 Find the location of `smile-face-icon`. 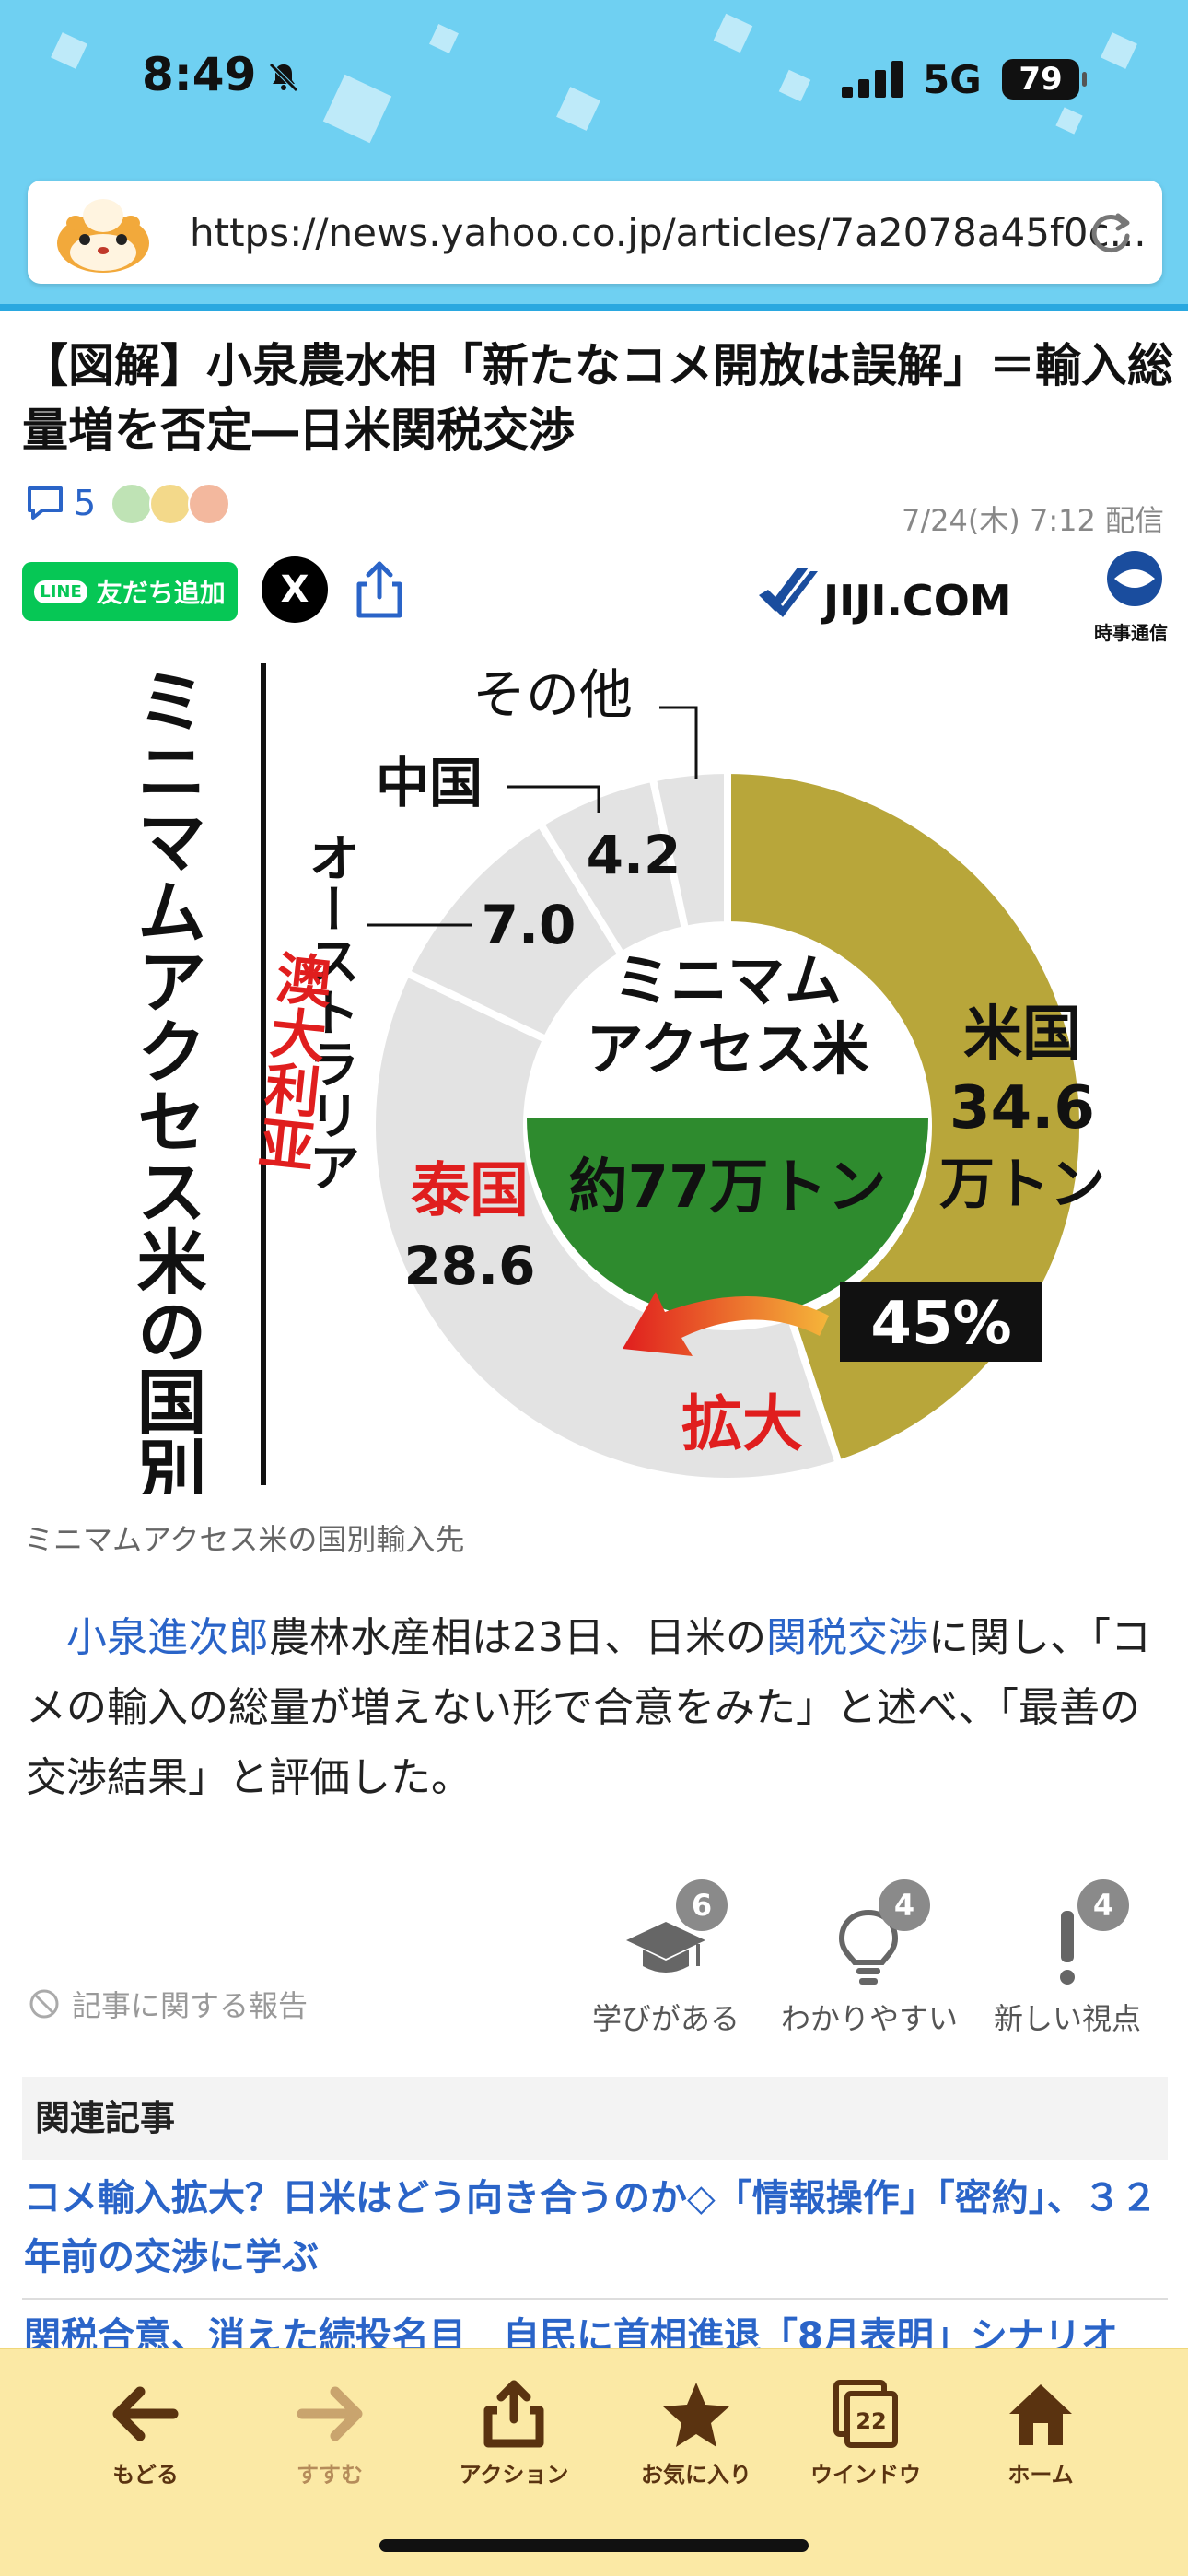

smile-face-icon is located at coordinates (132, 504).